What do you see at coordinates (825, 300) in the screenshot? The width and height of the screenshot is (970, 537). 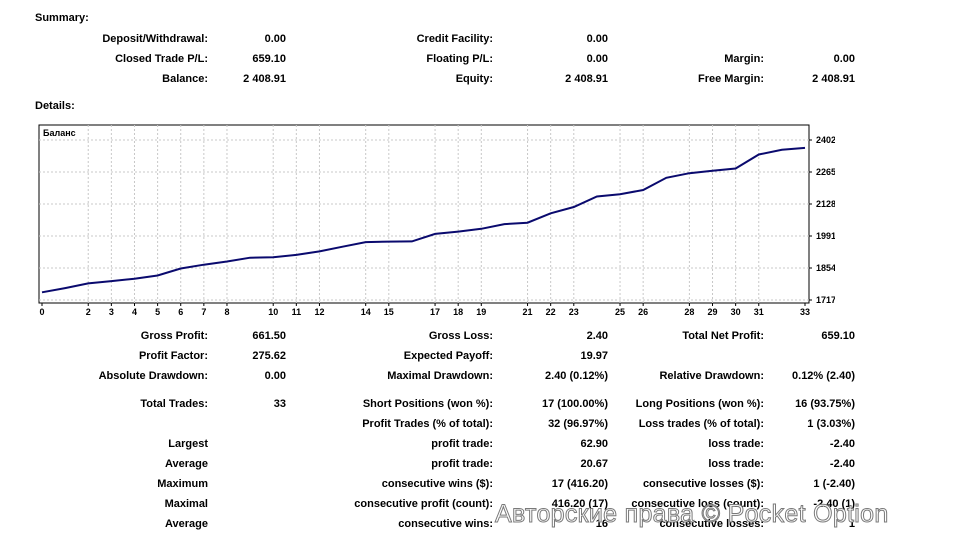 I see `chart-y-tick-label: 1717` at bounding box center [825, 300].